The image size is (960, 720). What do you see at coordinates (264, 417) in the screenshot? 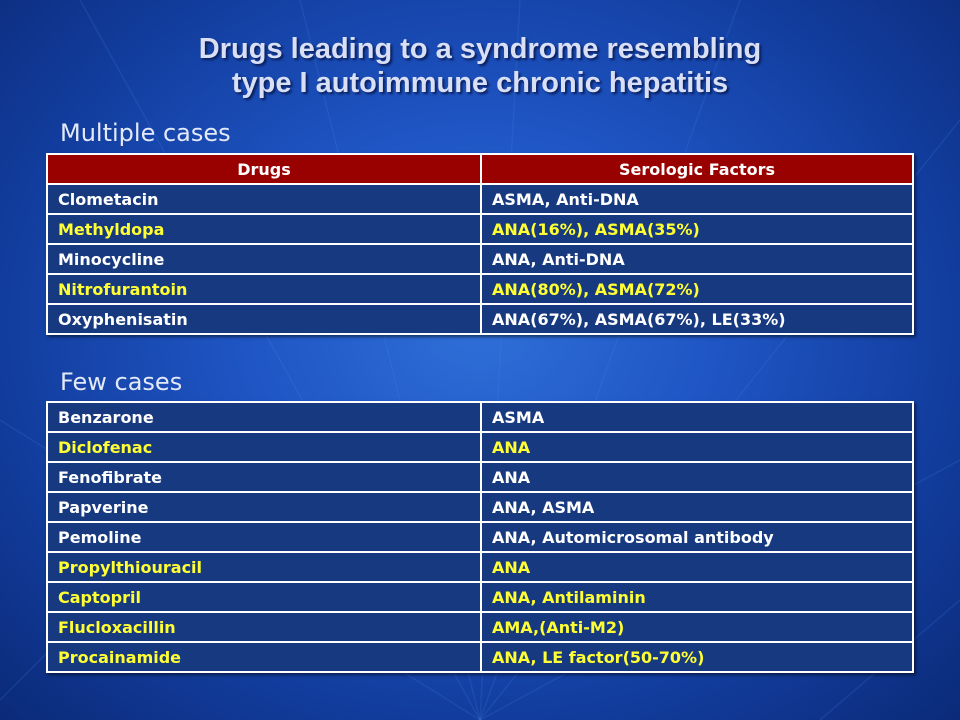
I see `drug-cell: Benzarone` at bounding box center [264, 417].